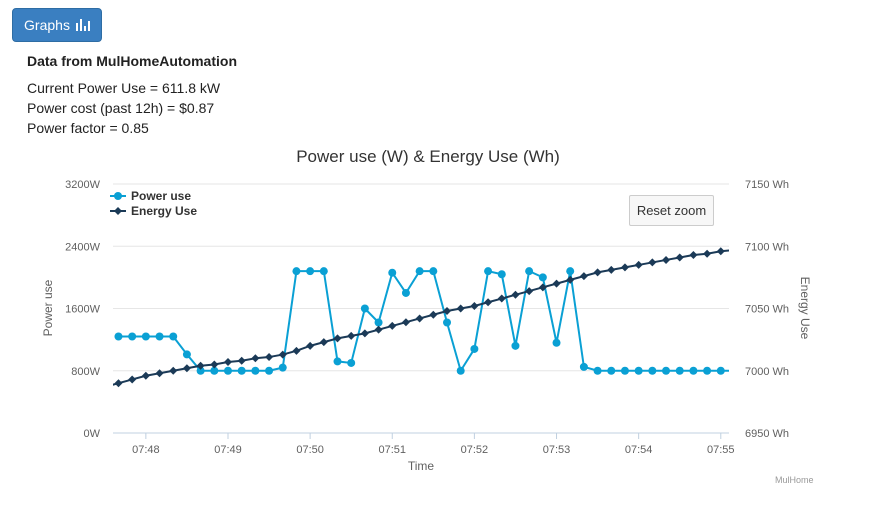 This screenshot has width=879, height=529. What do you see at coordinates (428, 156) in the screenshot?
I see `chart-title: Power use (W) & Energy Use (Wh)` at bounding box center [428, 156].